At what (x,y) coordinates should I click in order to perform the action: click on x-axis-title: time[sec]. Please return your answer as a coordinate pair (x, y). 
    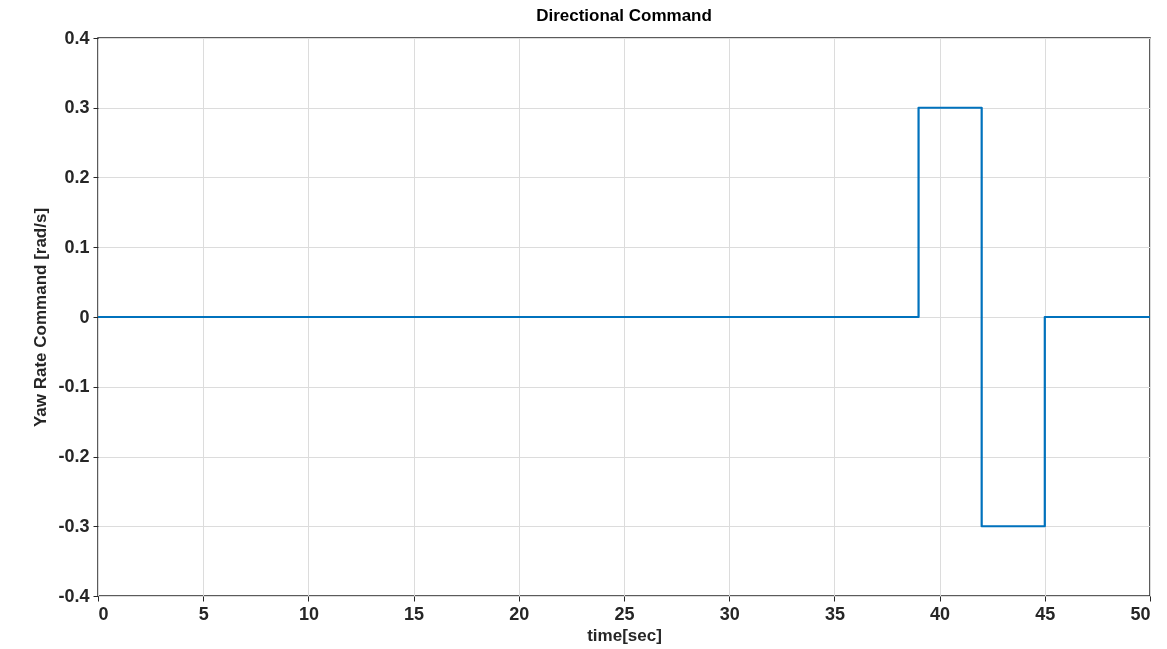
    Looking at the image, I should click on (624, 635).